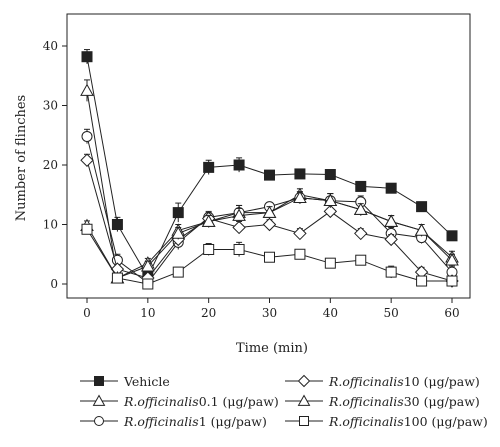  I want to click on legend-item-ro-1: R.officinalis 1 (μg/paw), so click(173, 421).